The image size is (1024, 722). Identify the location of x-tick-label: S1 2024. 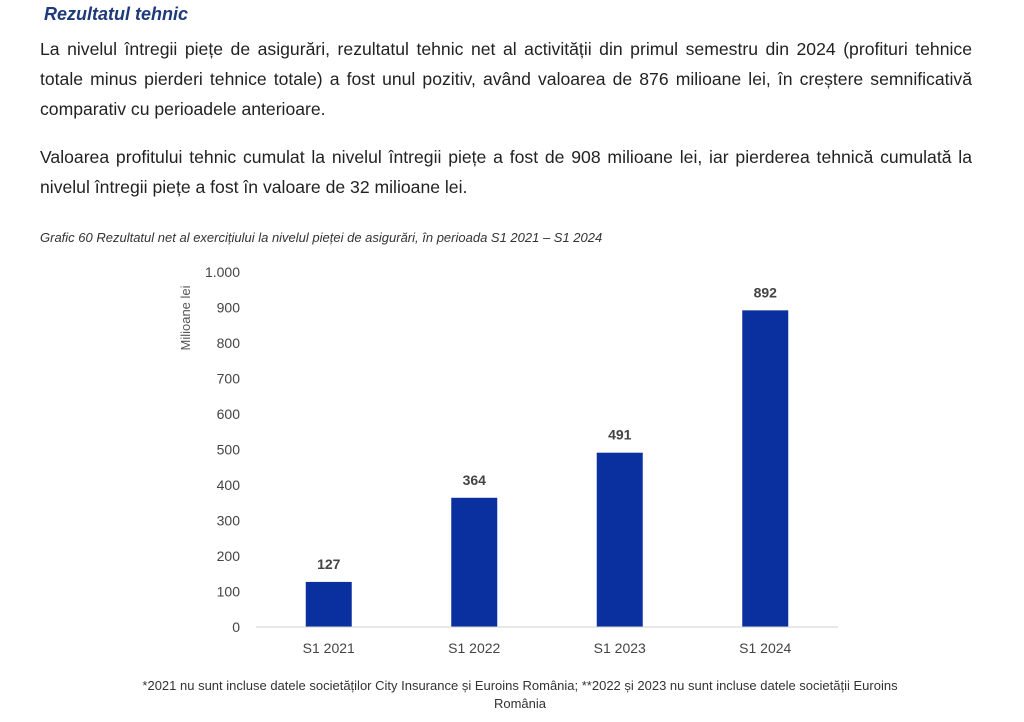
(765, 648).